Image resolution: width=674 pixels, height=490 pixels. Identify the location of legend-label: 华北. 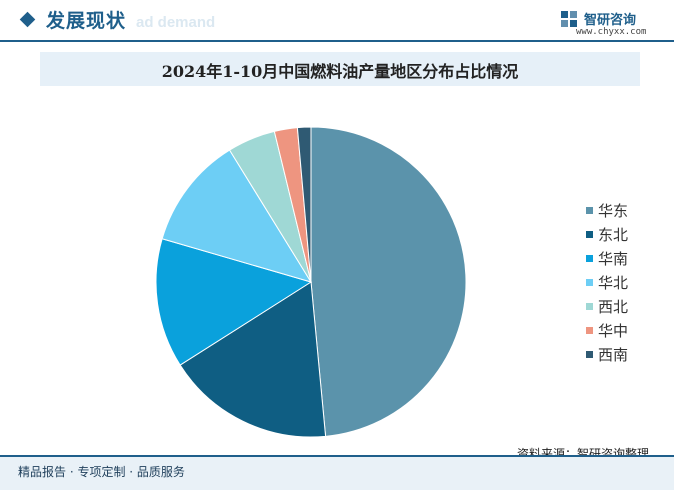
(613, 283).